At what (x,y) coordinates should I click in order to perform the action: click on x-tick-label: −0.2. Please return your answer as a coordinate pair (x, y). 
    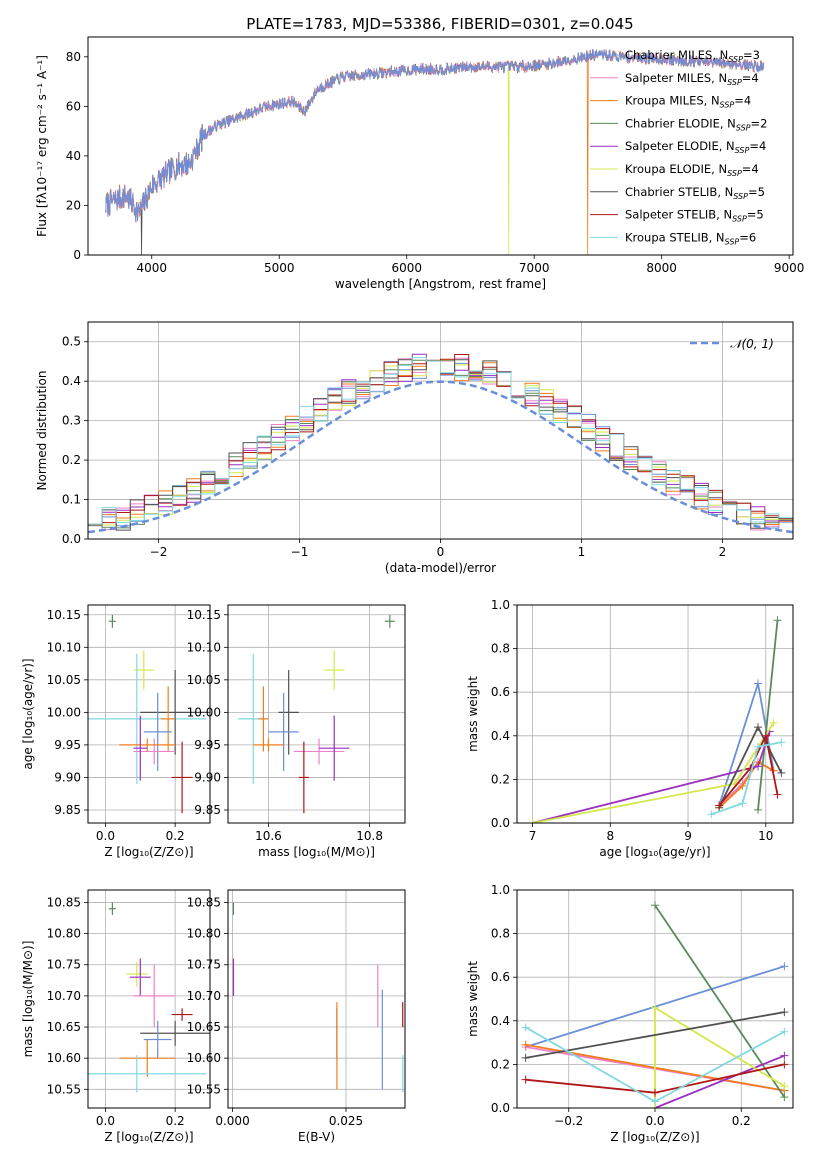
    Looking at the image, I should click on (568, 1121).